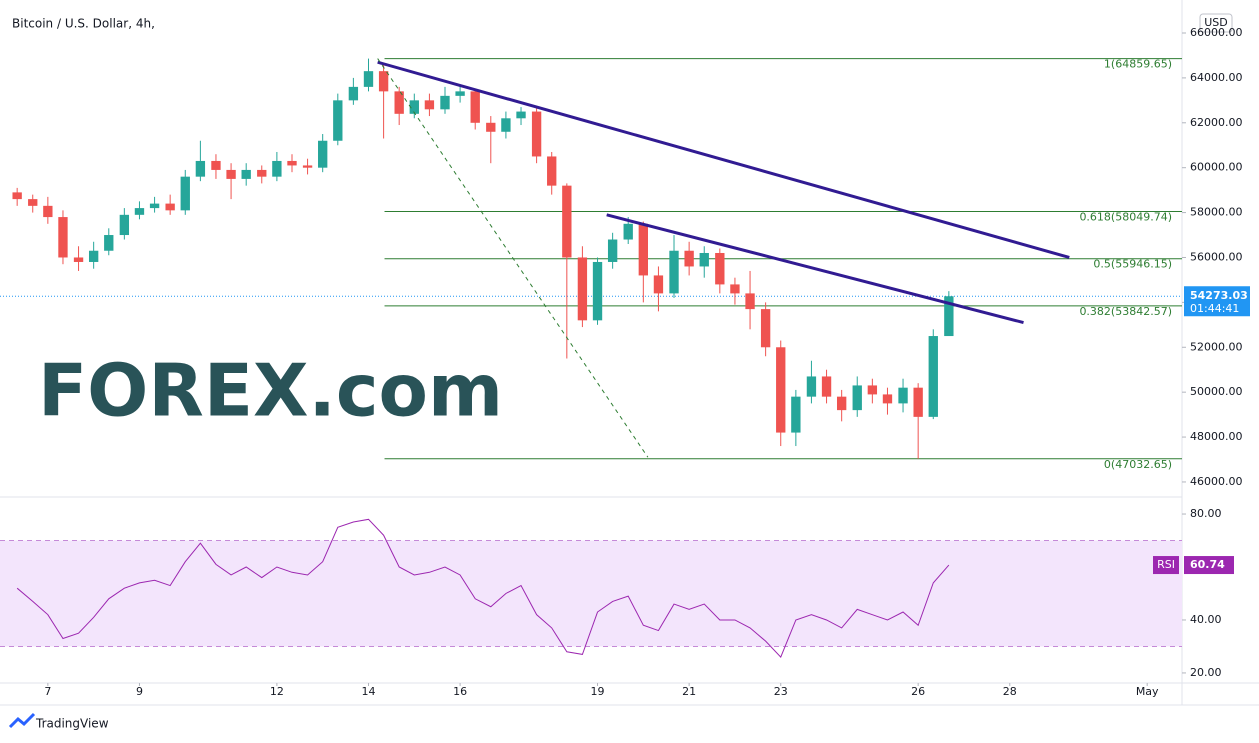 The height and width of the screenshot is (743, 1259). What do you see at coordinates (1132, 264) in the screenshot?
I see `fib-label: 0.5(55946.15)` at bounding box center [1132, 264].